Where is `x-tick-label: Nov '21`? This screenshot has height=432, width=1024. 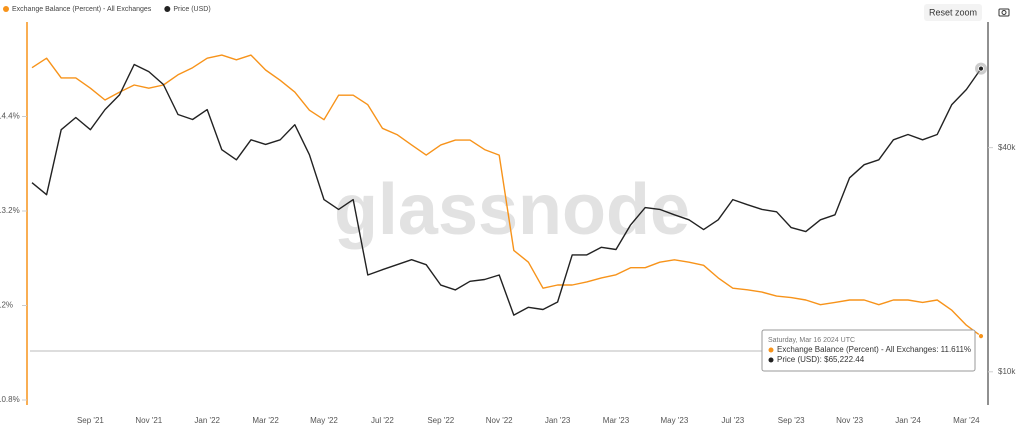
x-tick-label: Nov '21 is located at coordinates (148, 420).